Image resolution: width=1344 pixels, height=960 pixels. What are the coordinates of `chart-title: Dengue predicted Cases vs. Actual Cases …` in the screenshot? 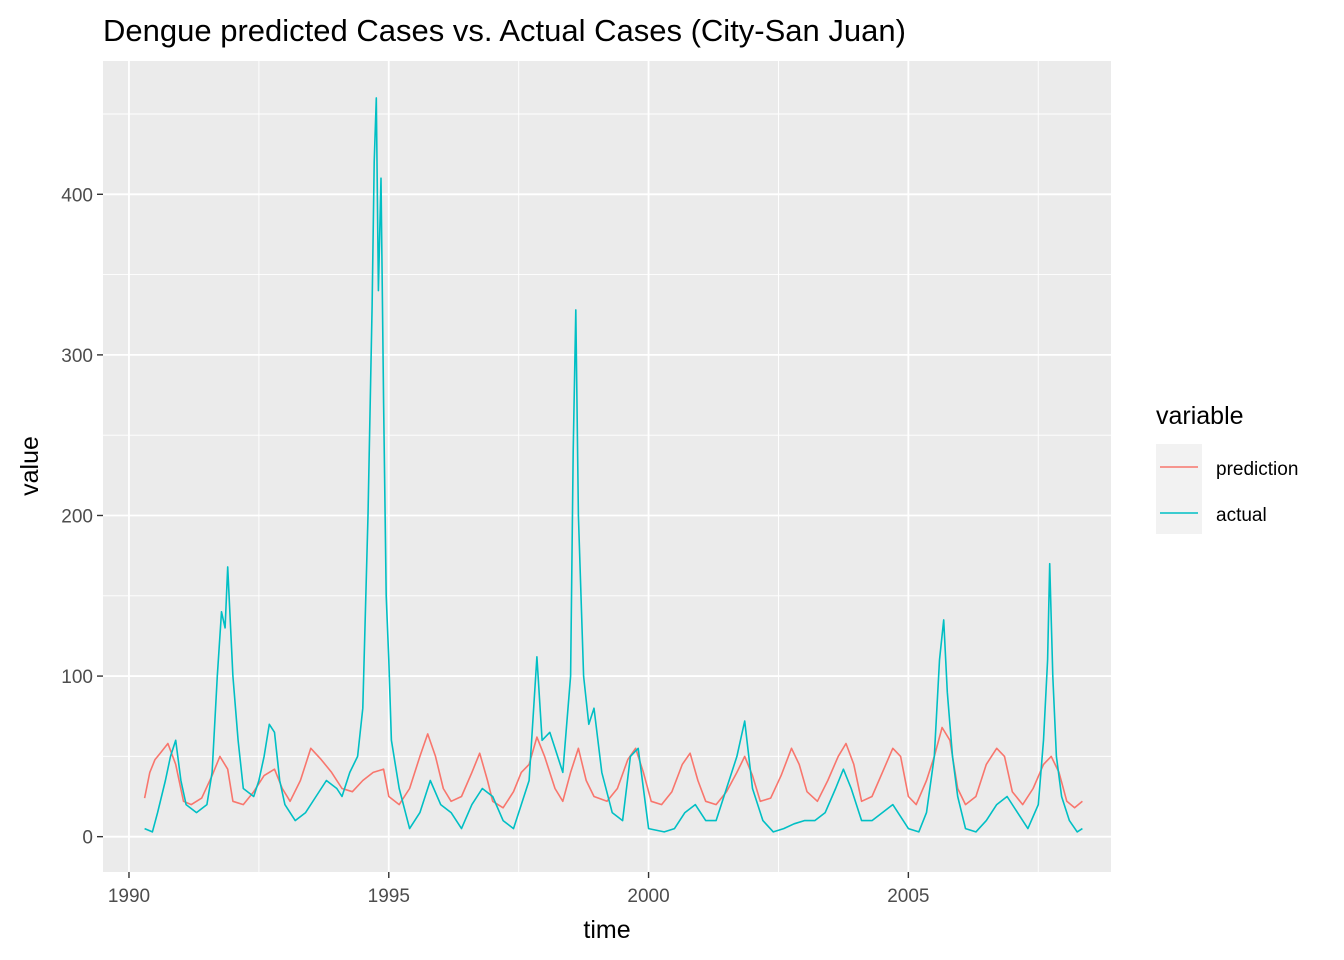 It's located at (504, 30).